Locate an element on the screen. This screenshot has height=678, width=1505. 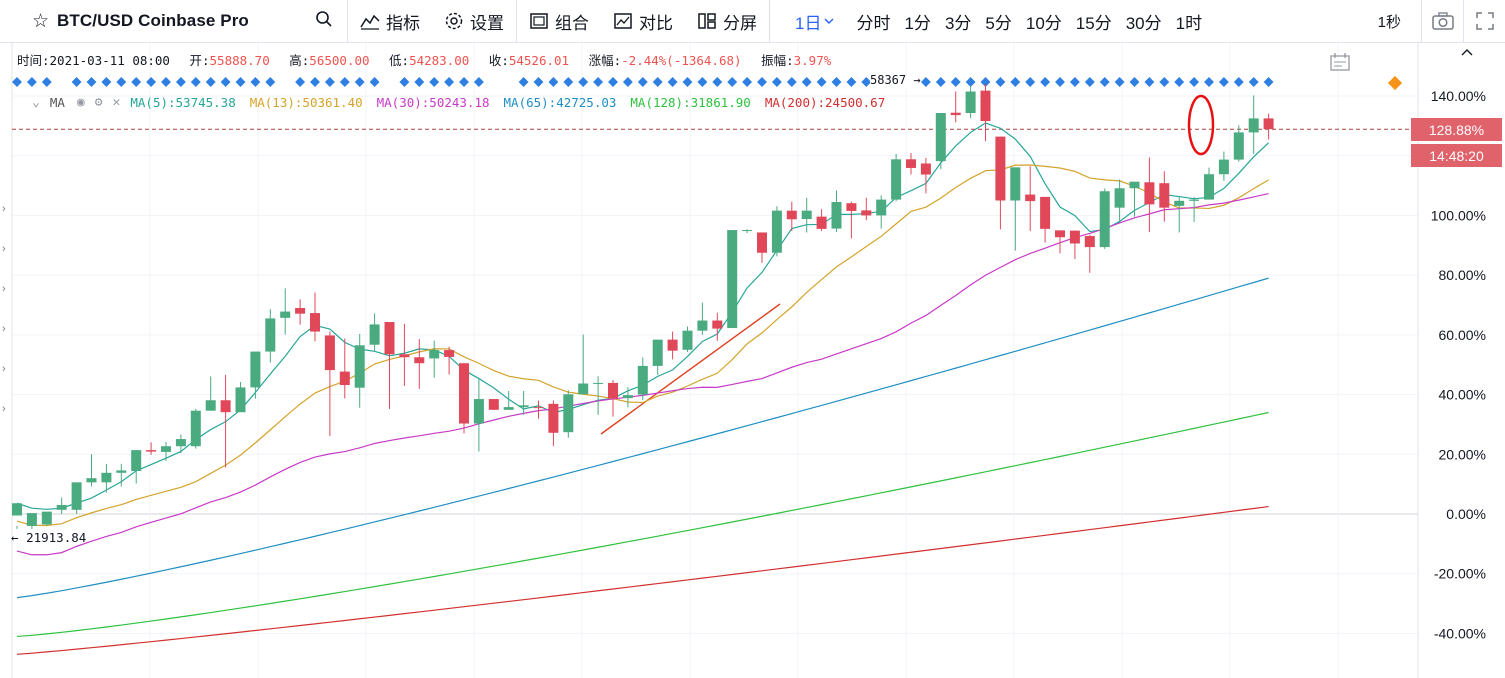
low-marker-value: 21913.84 is located at coordinates (56, 537).